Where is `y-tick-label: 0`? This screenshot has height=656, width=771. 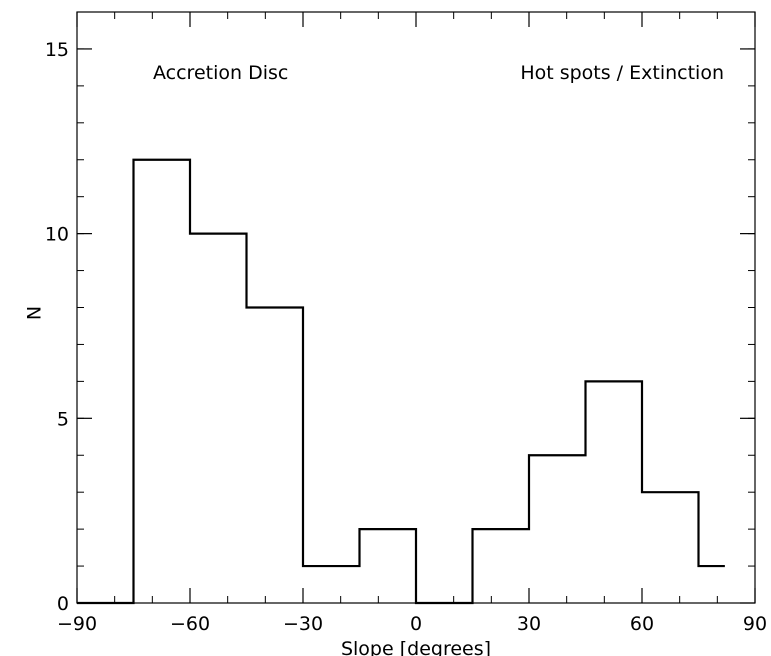 y-tick-label: 0 is located at coordinates (63, 604).